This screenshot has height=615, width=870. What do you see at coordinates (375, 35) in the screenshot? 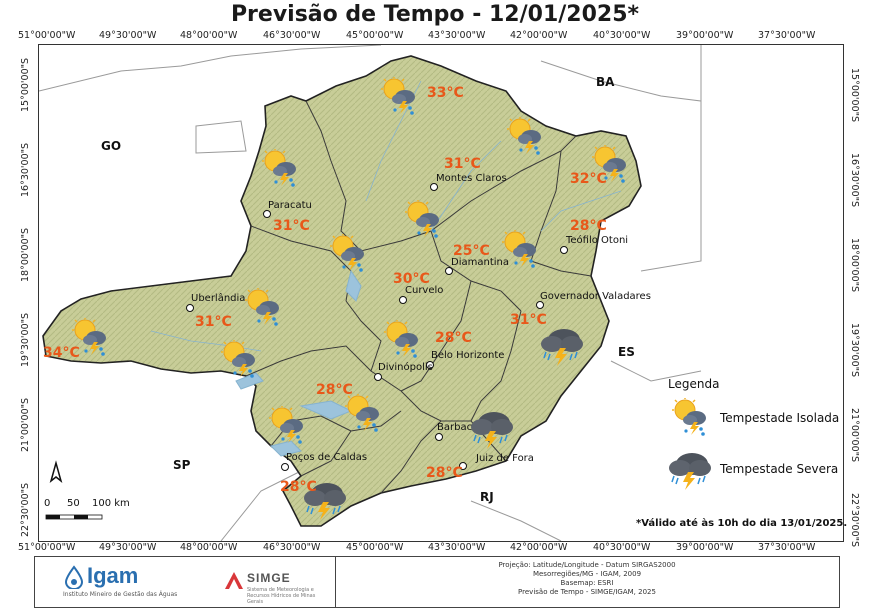
I see `coord-top-4: 45°00'00"W` at bounding box center [375, 35].